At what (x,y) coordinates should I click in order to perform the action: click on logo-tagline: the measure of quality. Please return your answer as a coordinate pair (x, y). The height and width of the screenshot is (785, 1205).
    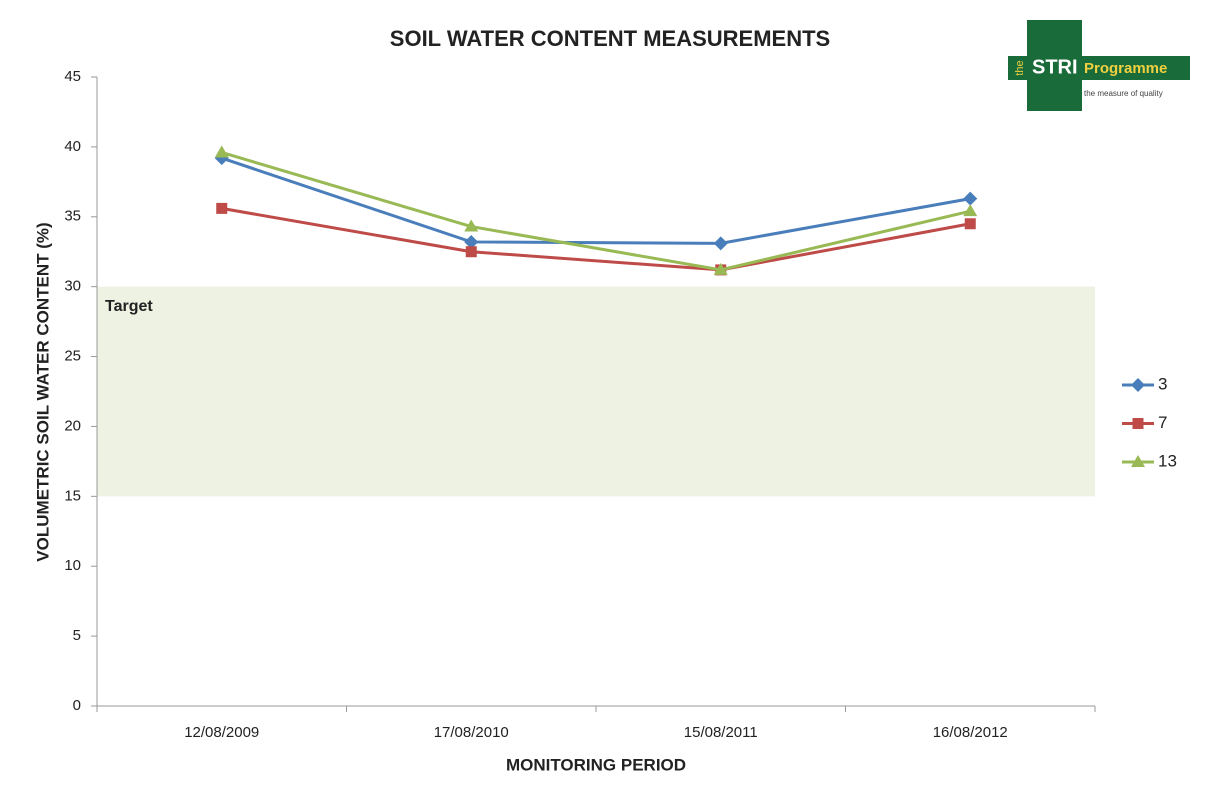
    Looking at the image, I should click on (1123, 93).